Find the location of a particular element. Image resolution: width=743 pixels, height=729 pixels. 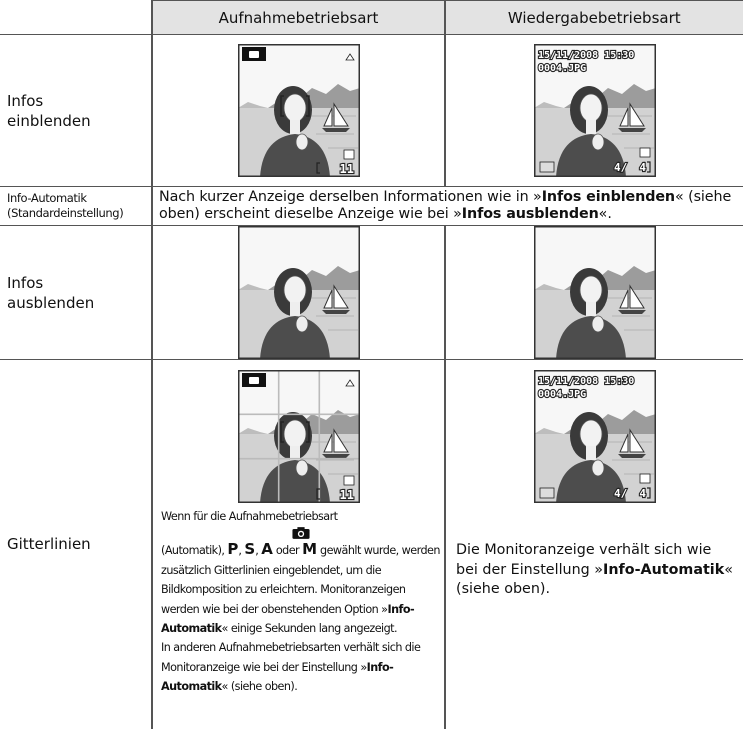

row-label-cell: Infos einblenden is located at coordinates (76, 110).